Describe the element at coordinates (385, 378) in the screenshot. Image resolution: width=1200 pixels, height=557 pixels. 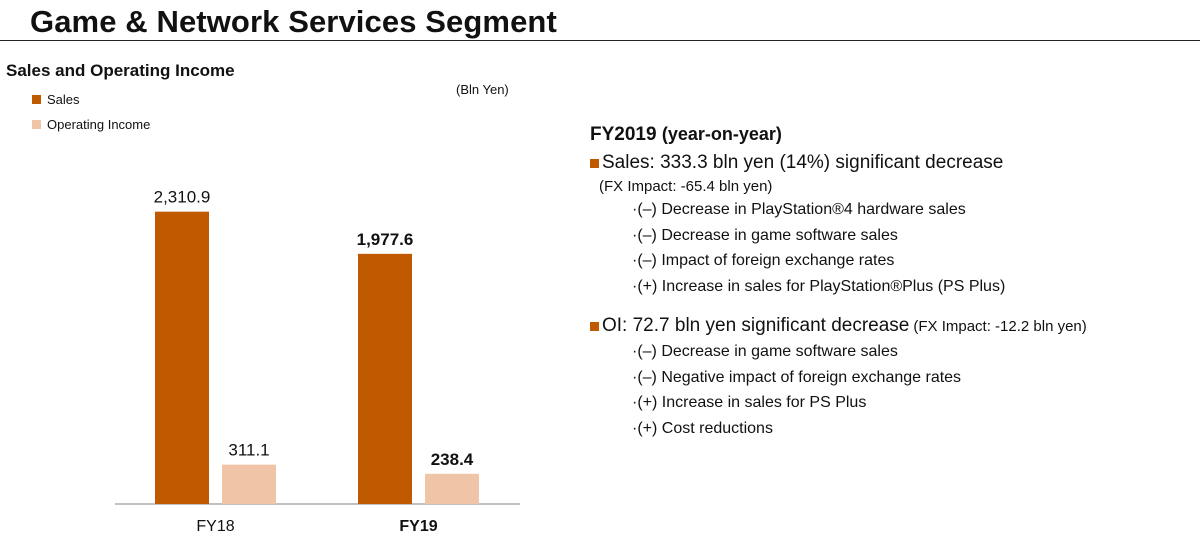
I see `bar-sales-fy19` at that location.